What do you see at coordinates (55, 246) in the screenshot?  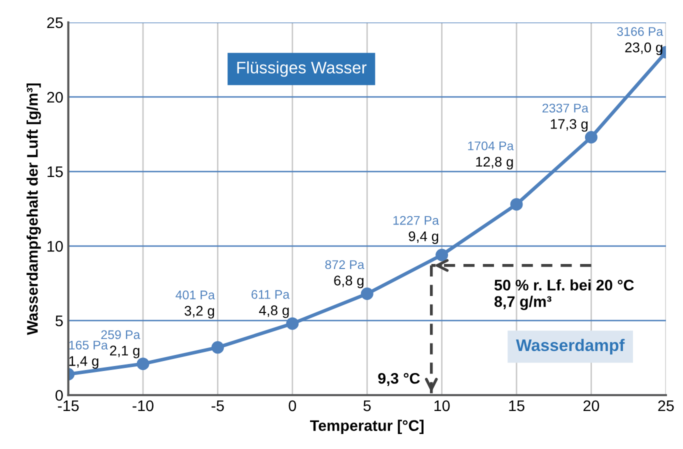 I see `y-tick-label: 10` at bounding box center [55, 246].